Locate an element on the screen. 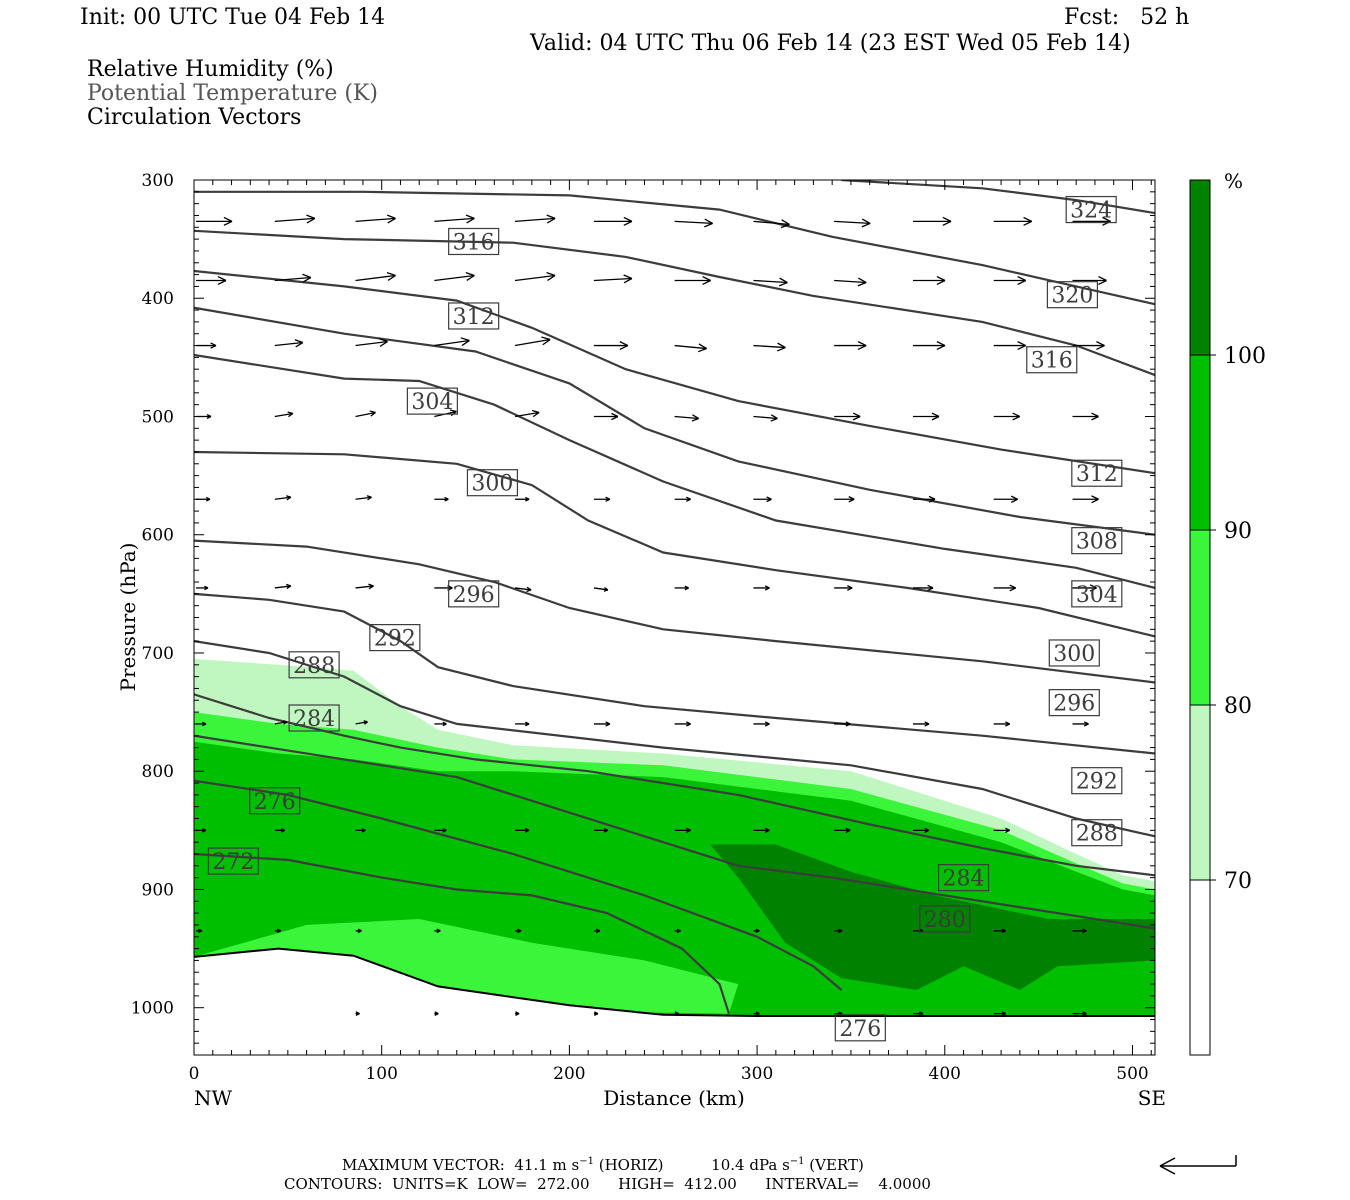 This screenshot has height=1200, width=1350. svg-text: 320 is located at coordinates (1072, 296).